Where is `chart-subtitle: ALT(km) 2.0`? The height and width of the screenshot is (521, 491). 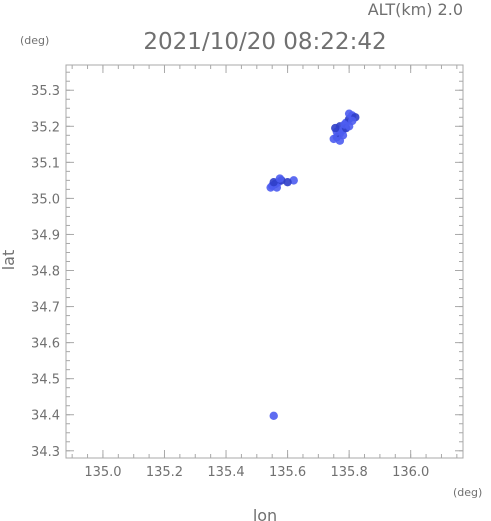
chart-subtitle: ALT(km) 2.0 is located at coordinates (415, 9).